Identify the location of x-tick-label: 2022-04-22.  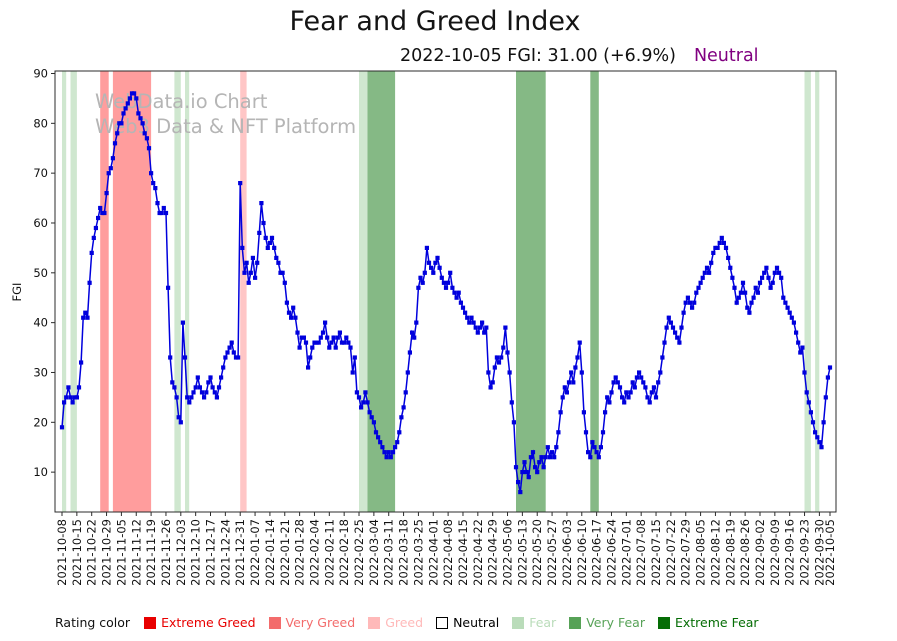
(478, 552).